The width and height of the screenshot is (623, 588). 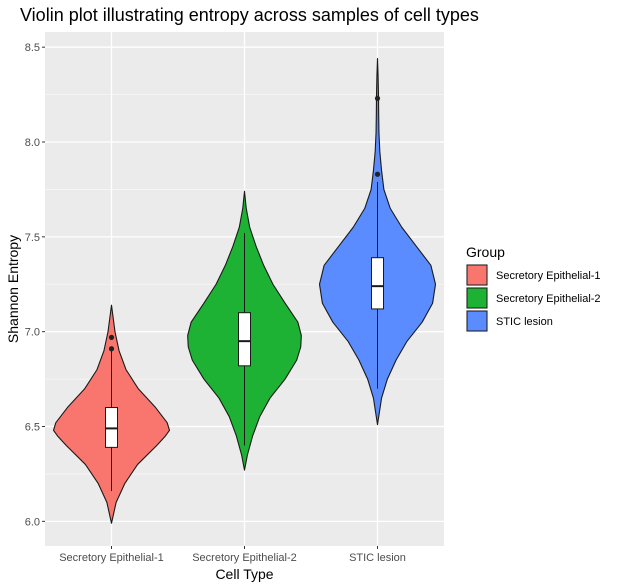 What do you see at coordinates (548, 276) in the screenshot?
I see `legend-label: Secretory Epithelial-1` at bounding box center [548, 276].